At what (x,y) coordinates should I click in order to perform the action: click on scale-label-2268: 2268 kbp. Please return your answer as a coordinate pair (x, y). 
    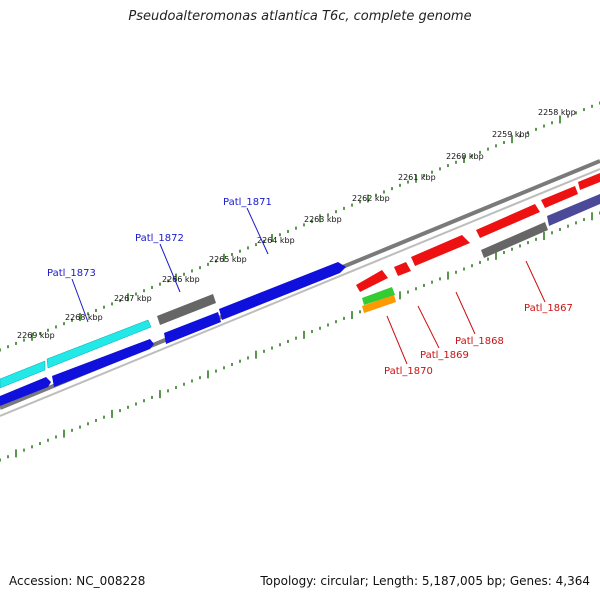
    Looking at the image, I should click on (84, 317).